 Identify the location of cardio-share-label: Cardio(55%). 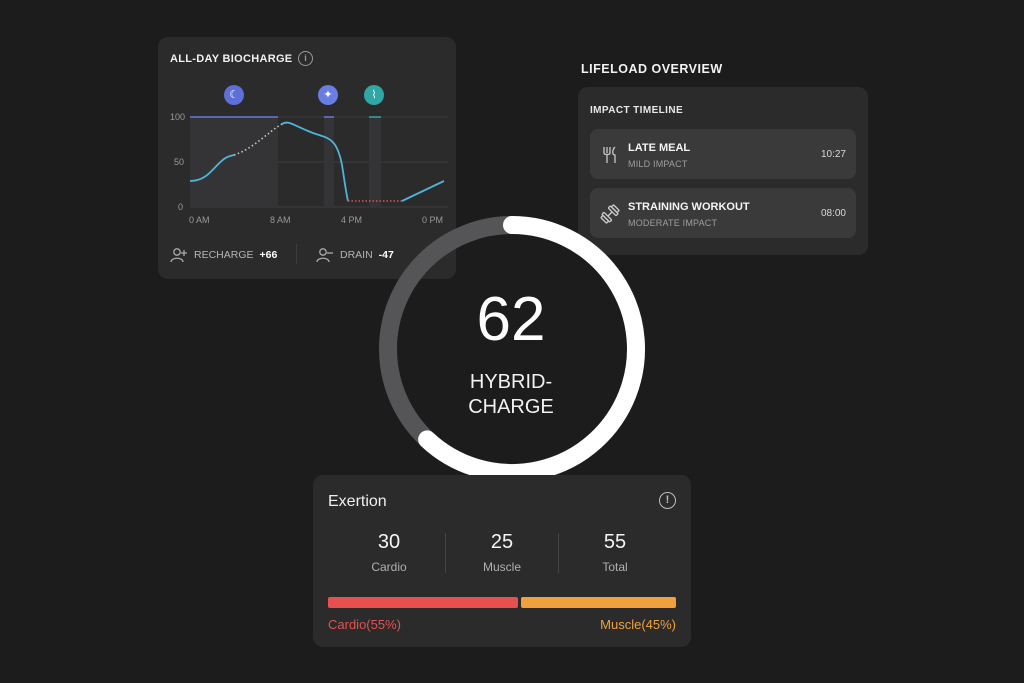
(364, 624).